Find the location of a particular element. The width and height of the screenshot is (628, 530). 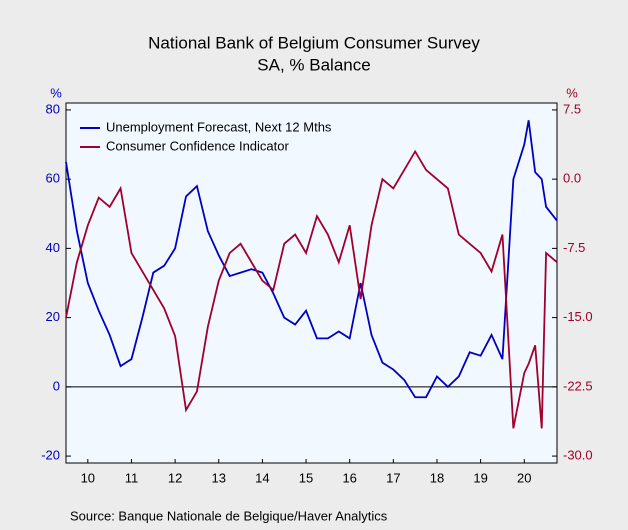

y2-tick-label: 7.5 is located at coordinates (572, 108).